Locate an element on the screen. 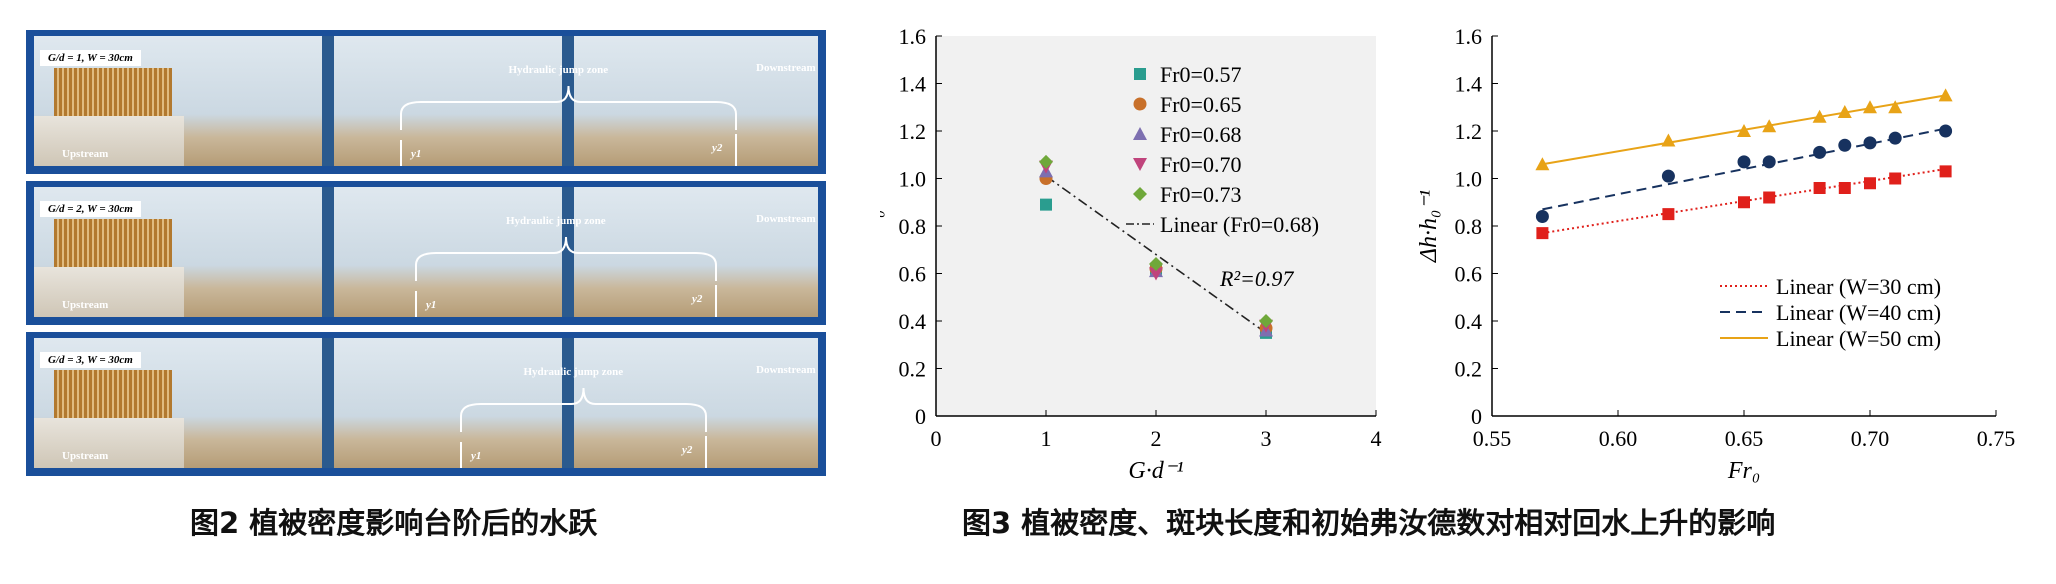  y-tick-label: 1.4 is located at coordinates (1469, 84).